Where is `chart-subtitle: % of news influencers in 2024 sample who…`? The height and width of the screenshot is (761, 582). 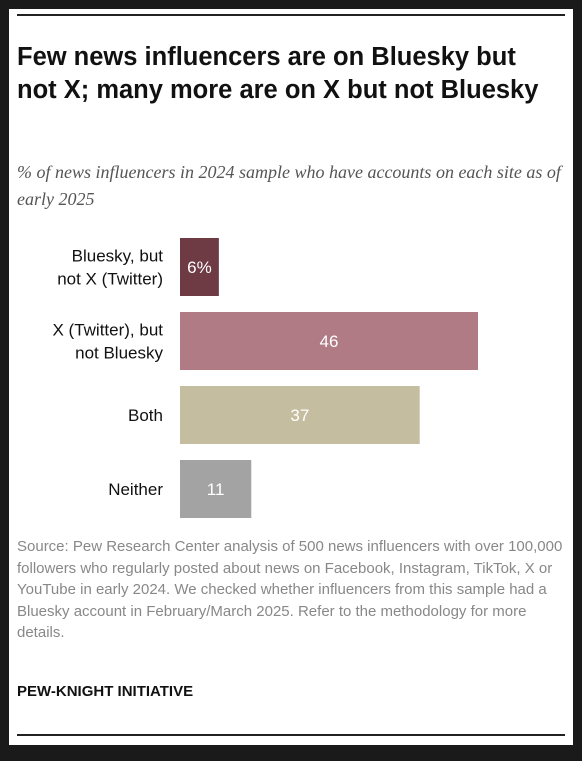
chart-subtitle: % of news influencers in 2024 sample who… is located at coordinates (289, 185).